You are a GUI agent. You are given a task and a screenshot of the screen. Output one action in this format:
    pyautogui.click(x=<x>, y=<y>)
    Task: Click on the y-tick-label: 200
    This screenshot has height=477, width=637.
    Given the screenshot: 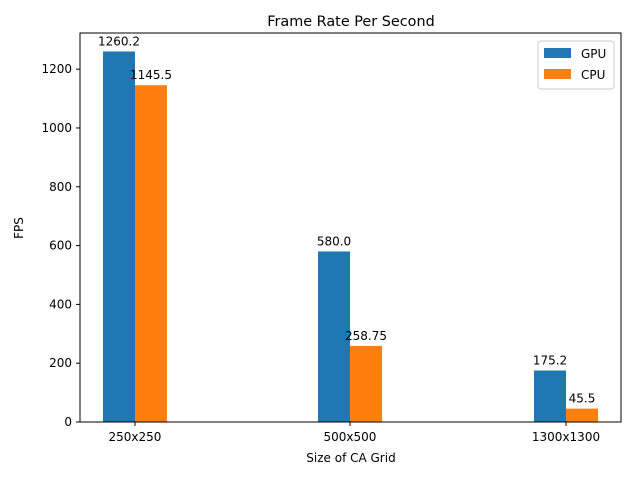 What is the action you would take?
    pyautogui.click(x=60, y=363)
    